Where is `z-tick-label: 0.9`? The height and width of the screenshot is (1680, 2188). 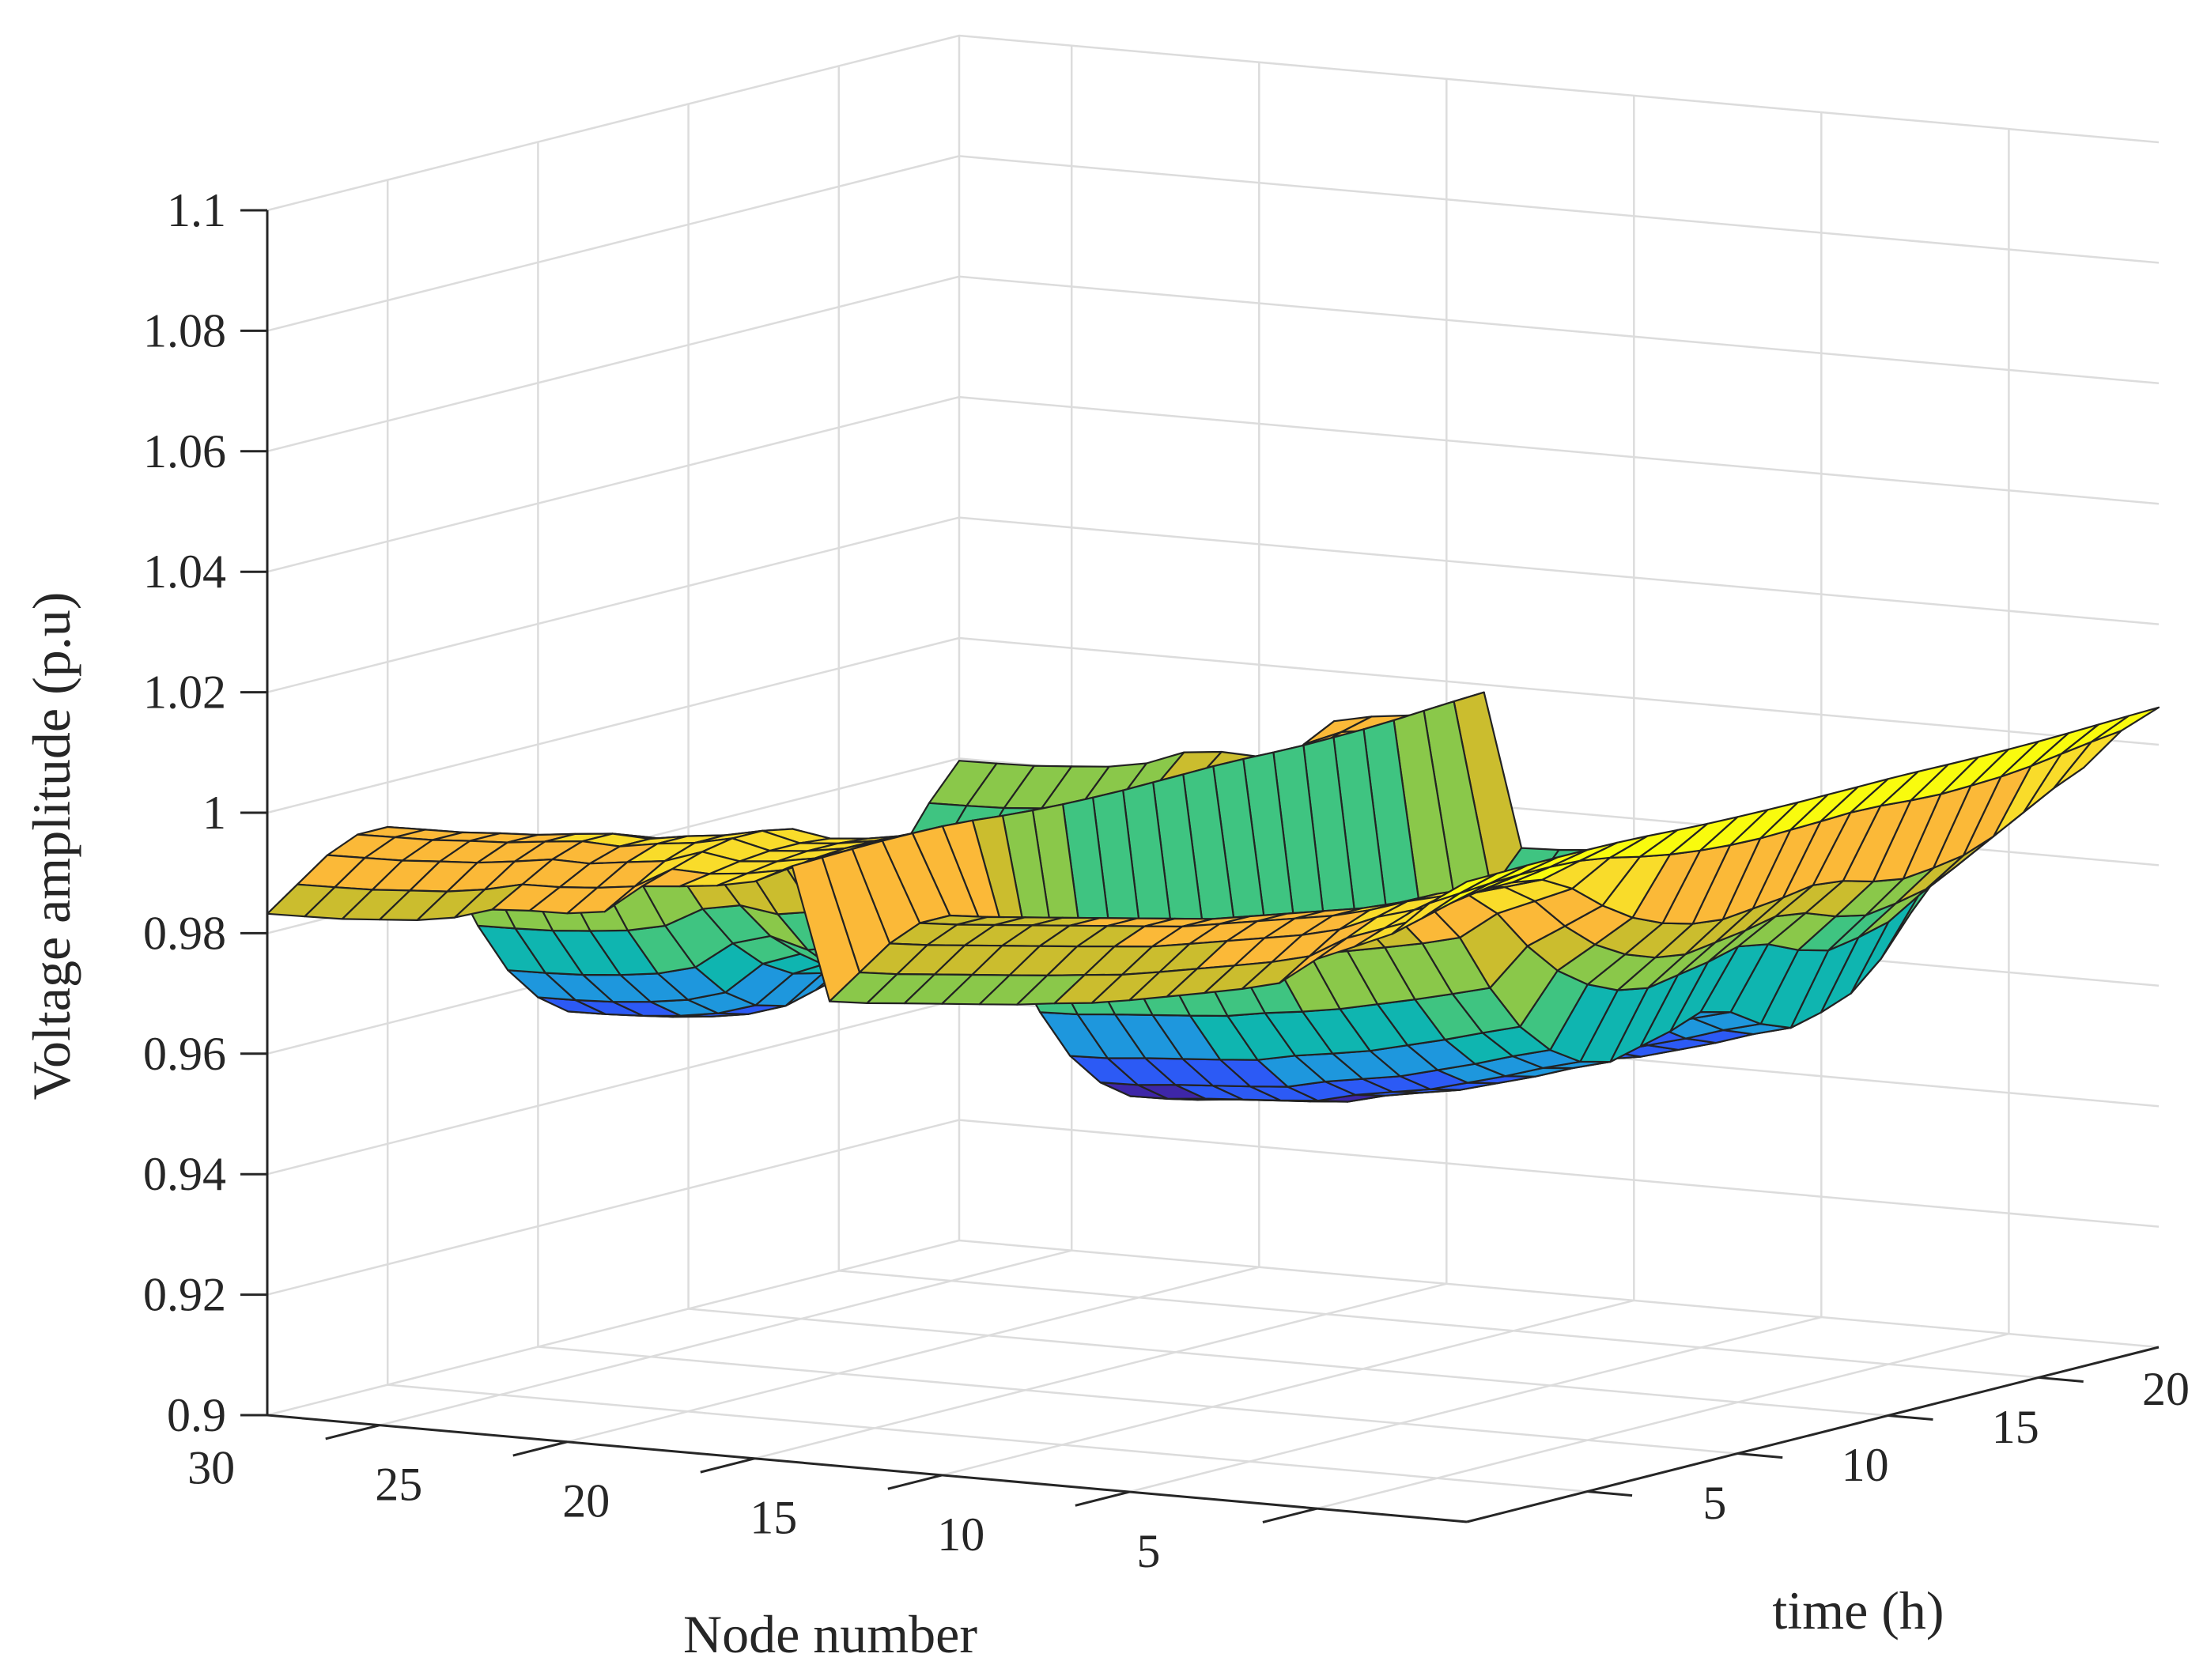
z-tick-label: 0.9 is located at coordinates (196, 1415).